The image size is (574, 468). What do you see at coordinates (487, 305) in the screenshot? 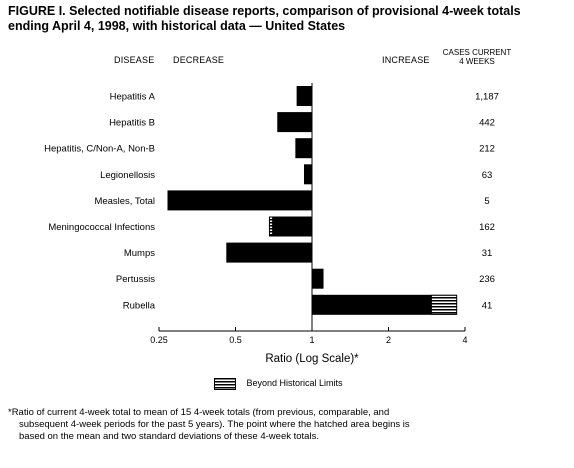
I see `cases-value-rubella: 41` at bounding box center [487, 305].